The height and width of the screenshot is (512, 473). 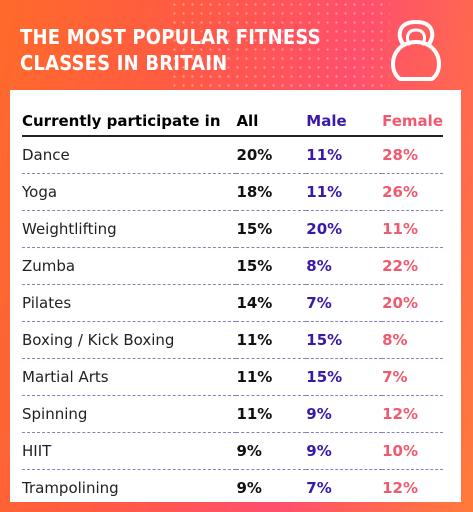 I want to click on value-female: 20%, so click(x=412, y=303).